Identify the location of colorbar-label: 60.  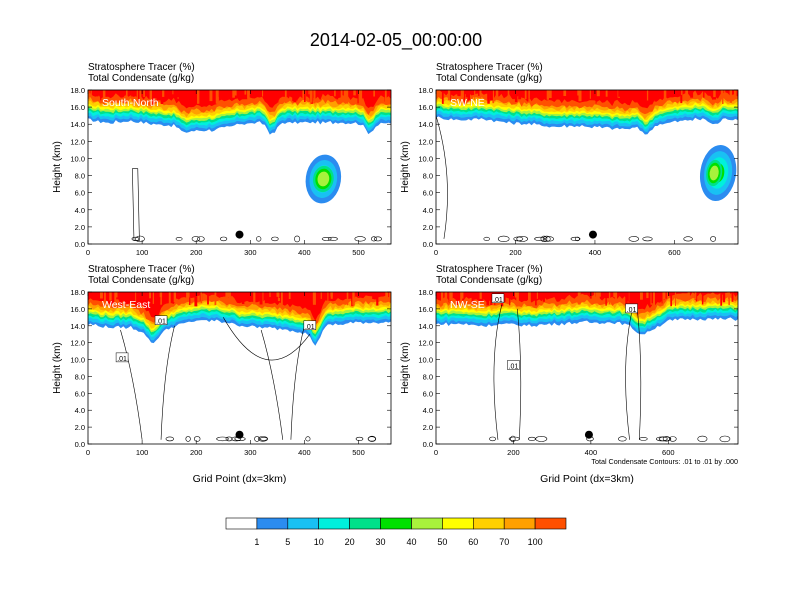
(473, 542).